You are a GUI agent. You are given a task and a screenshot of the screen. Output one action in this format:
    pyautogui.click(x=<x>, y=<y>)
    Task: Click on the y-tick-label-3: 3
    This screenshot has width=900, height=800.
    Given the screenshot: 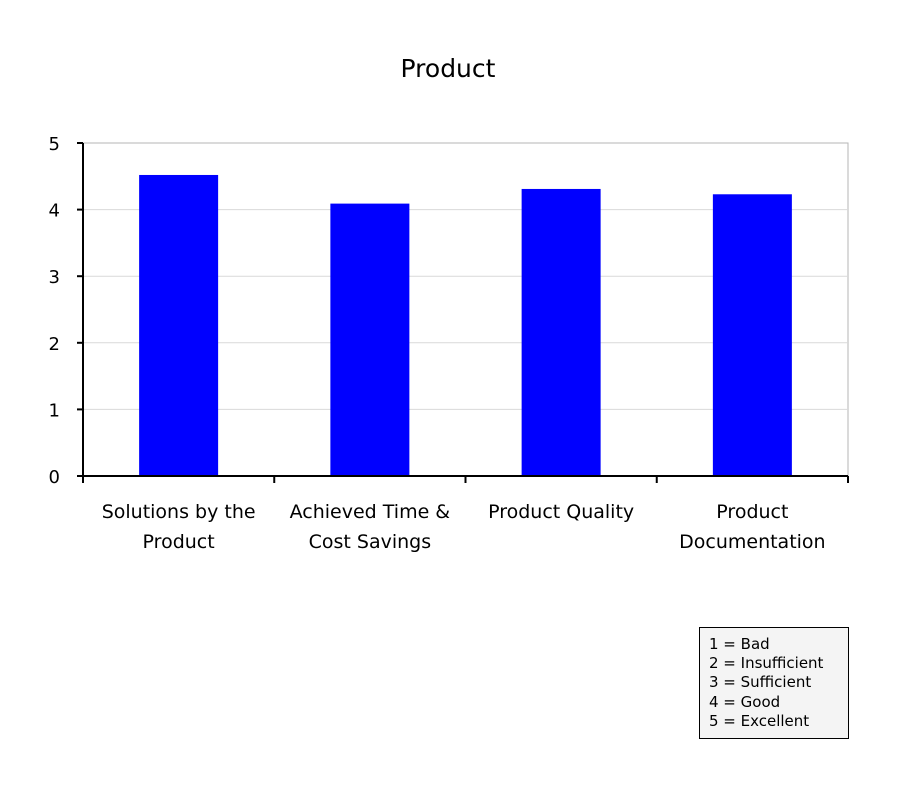 What is the action you would take?
    pyautogui.click(x=54, y=277)
    